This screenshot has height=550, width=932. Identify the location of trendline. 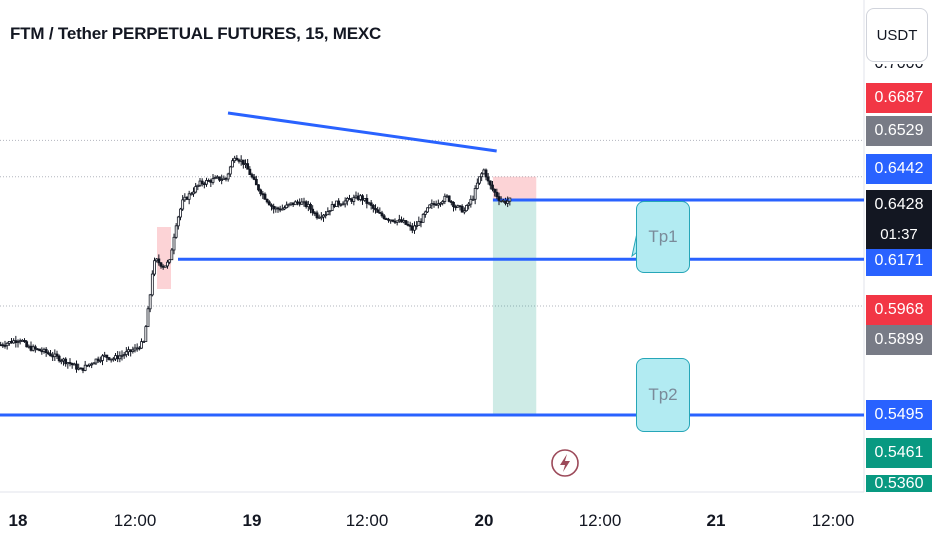
(362, 132).